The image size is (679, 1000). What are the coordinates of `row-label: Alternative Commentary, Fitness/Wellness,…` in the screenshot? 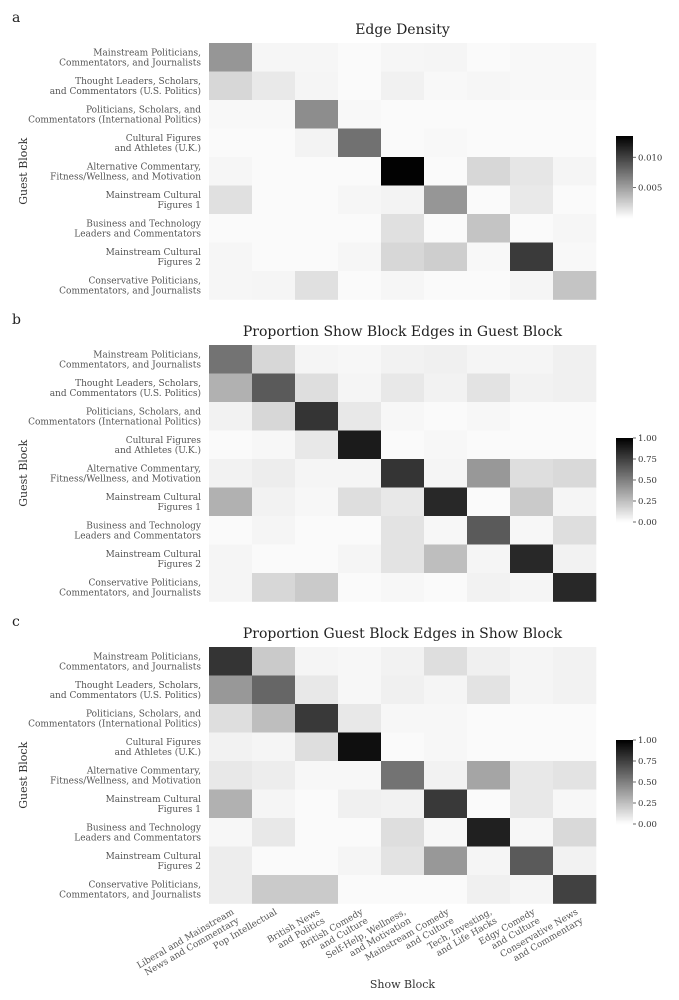 It's located at (125, 776).